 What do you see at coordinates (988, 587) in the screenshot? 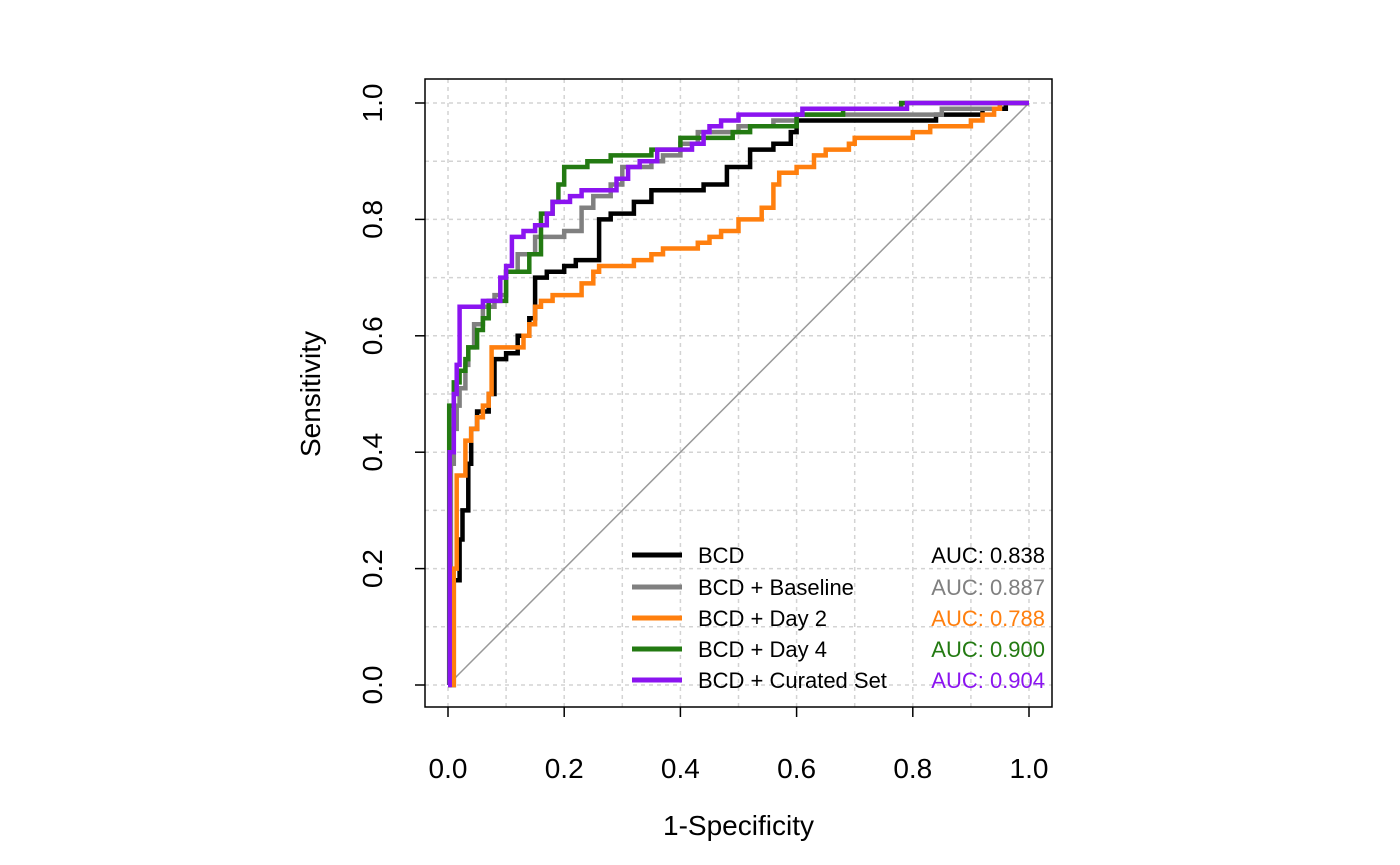
I see `legend-auc-value: AUC: 0.887` at bounding box center [988, 587].